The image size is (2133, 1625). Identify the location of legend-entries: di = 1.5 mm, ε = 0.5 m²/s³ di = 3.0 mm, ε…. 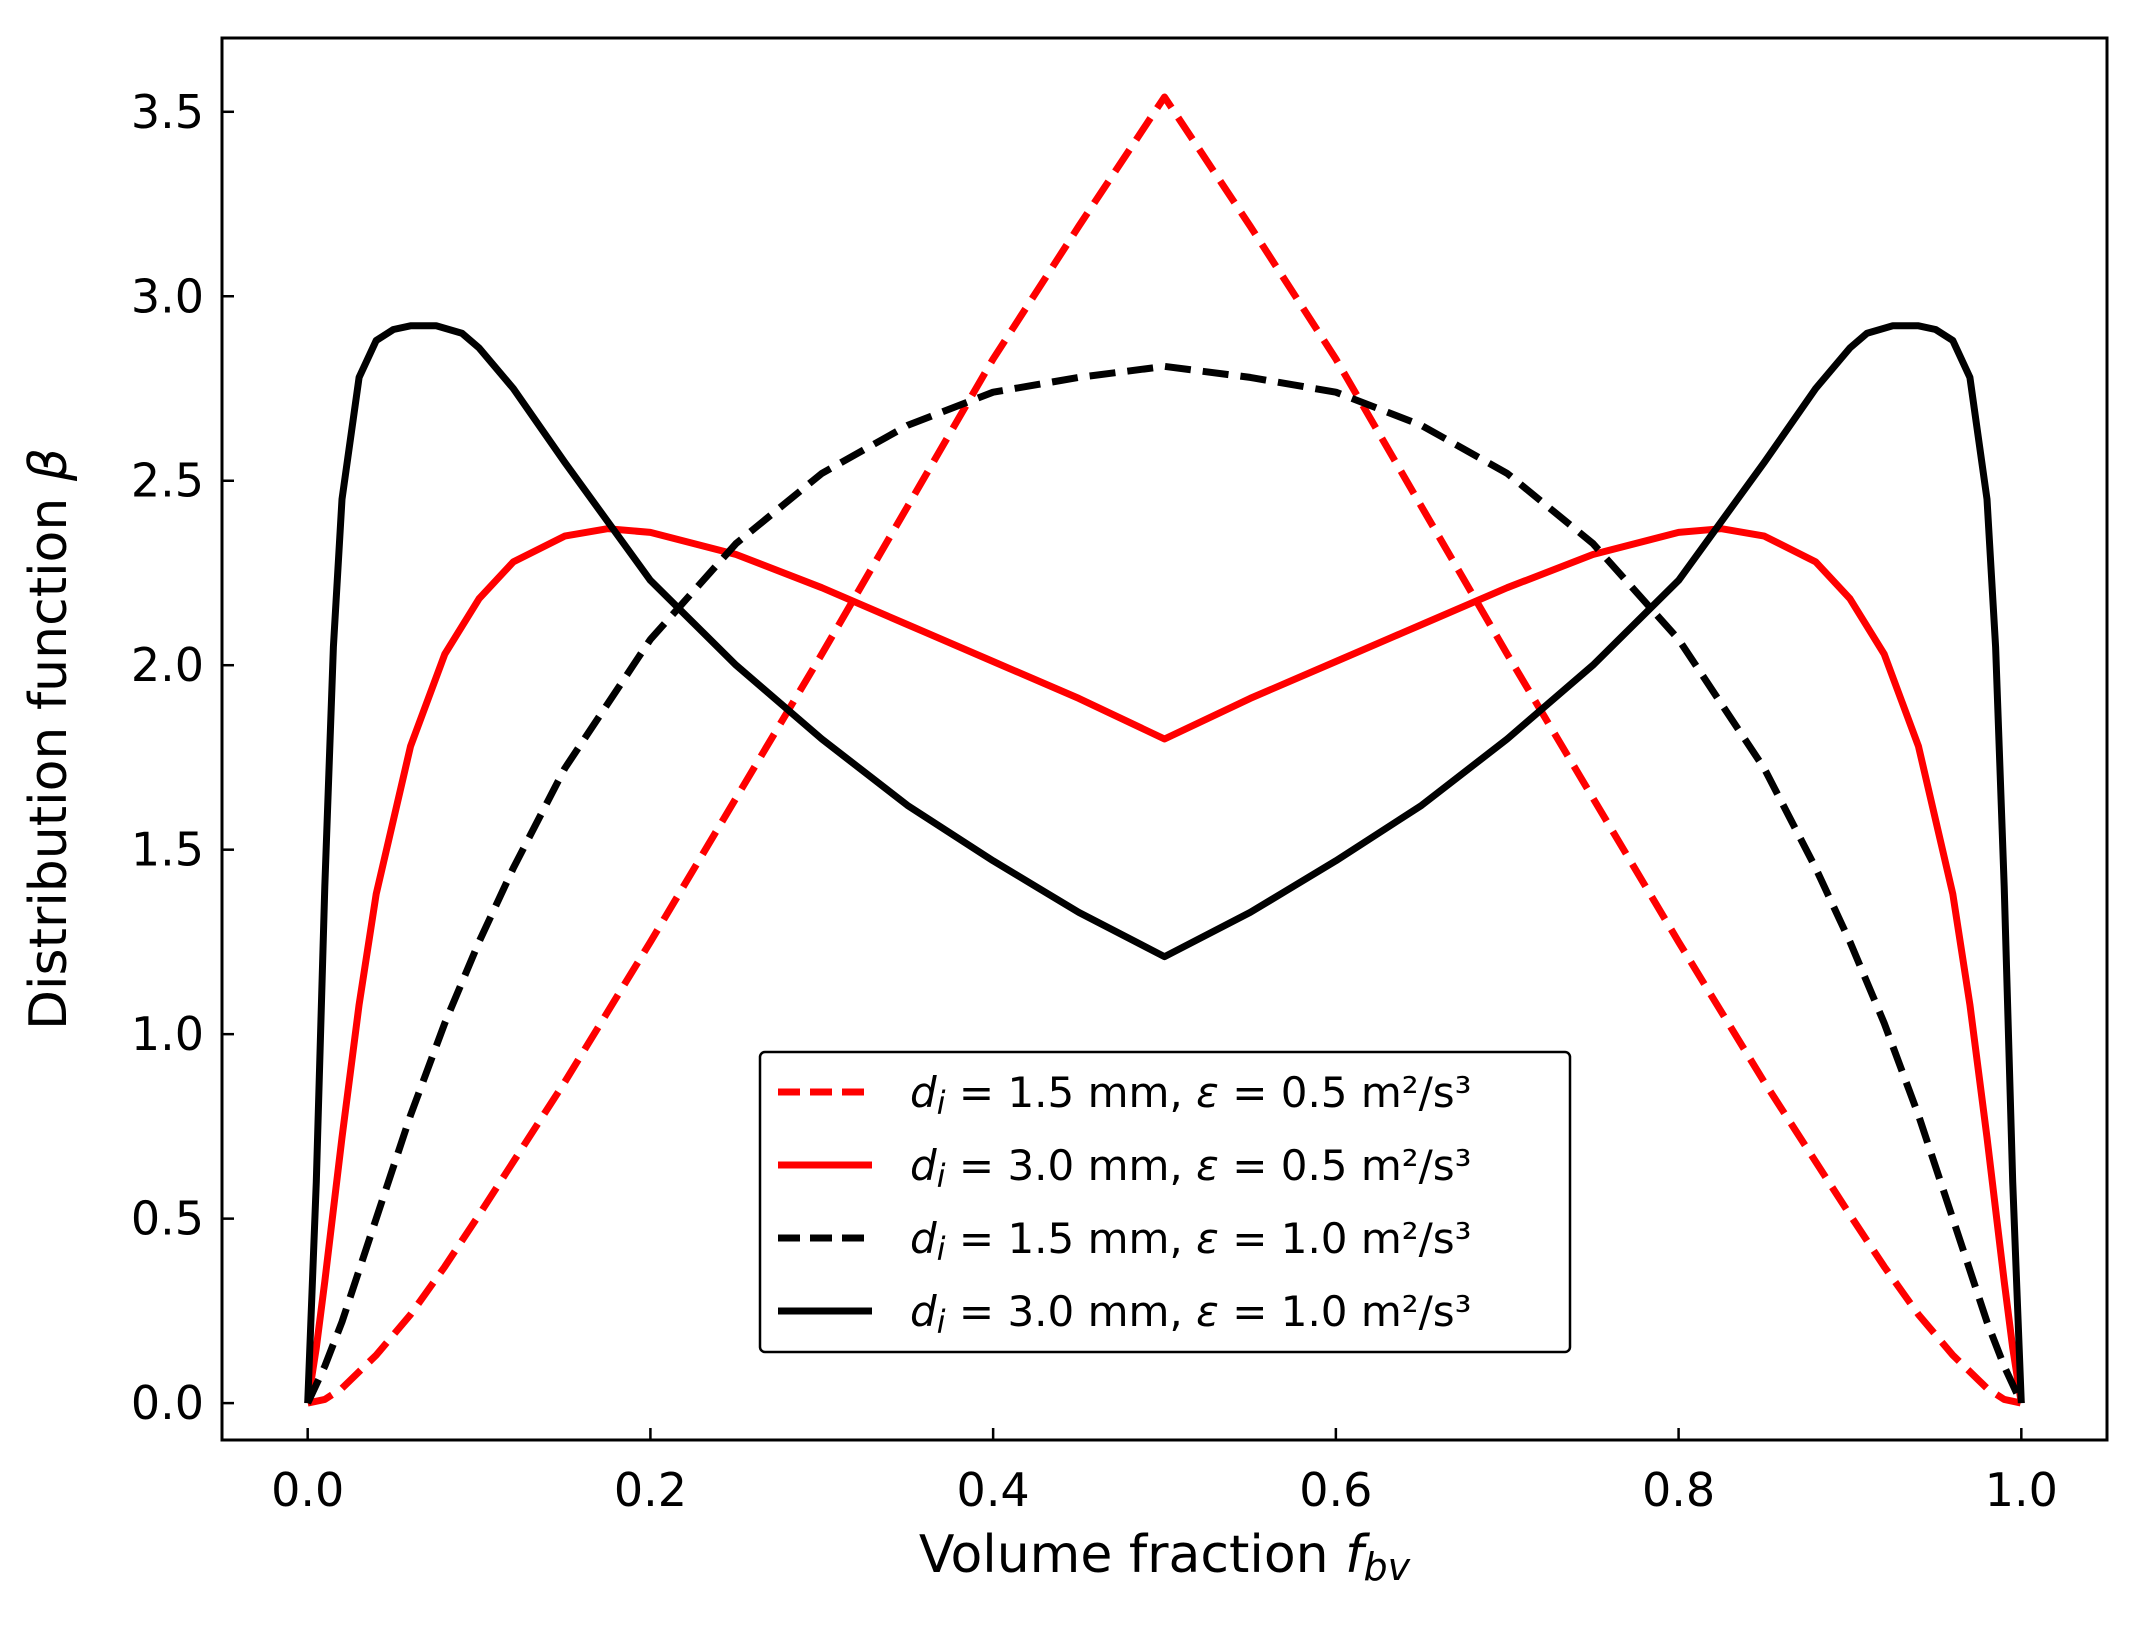
(1125, 1204).